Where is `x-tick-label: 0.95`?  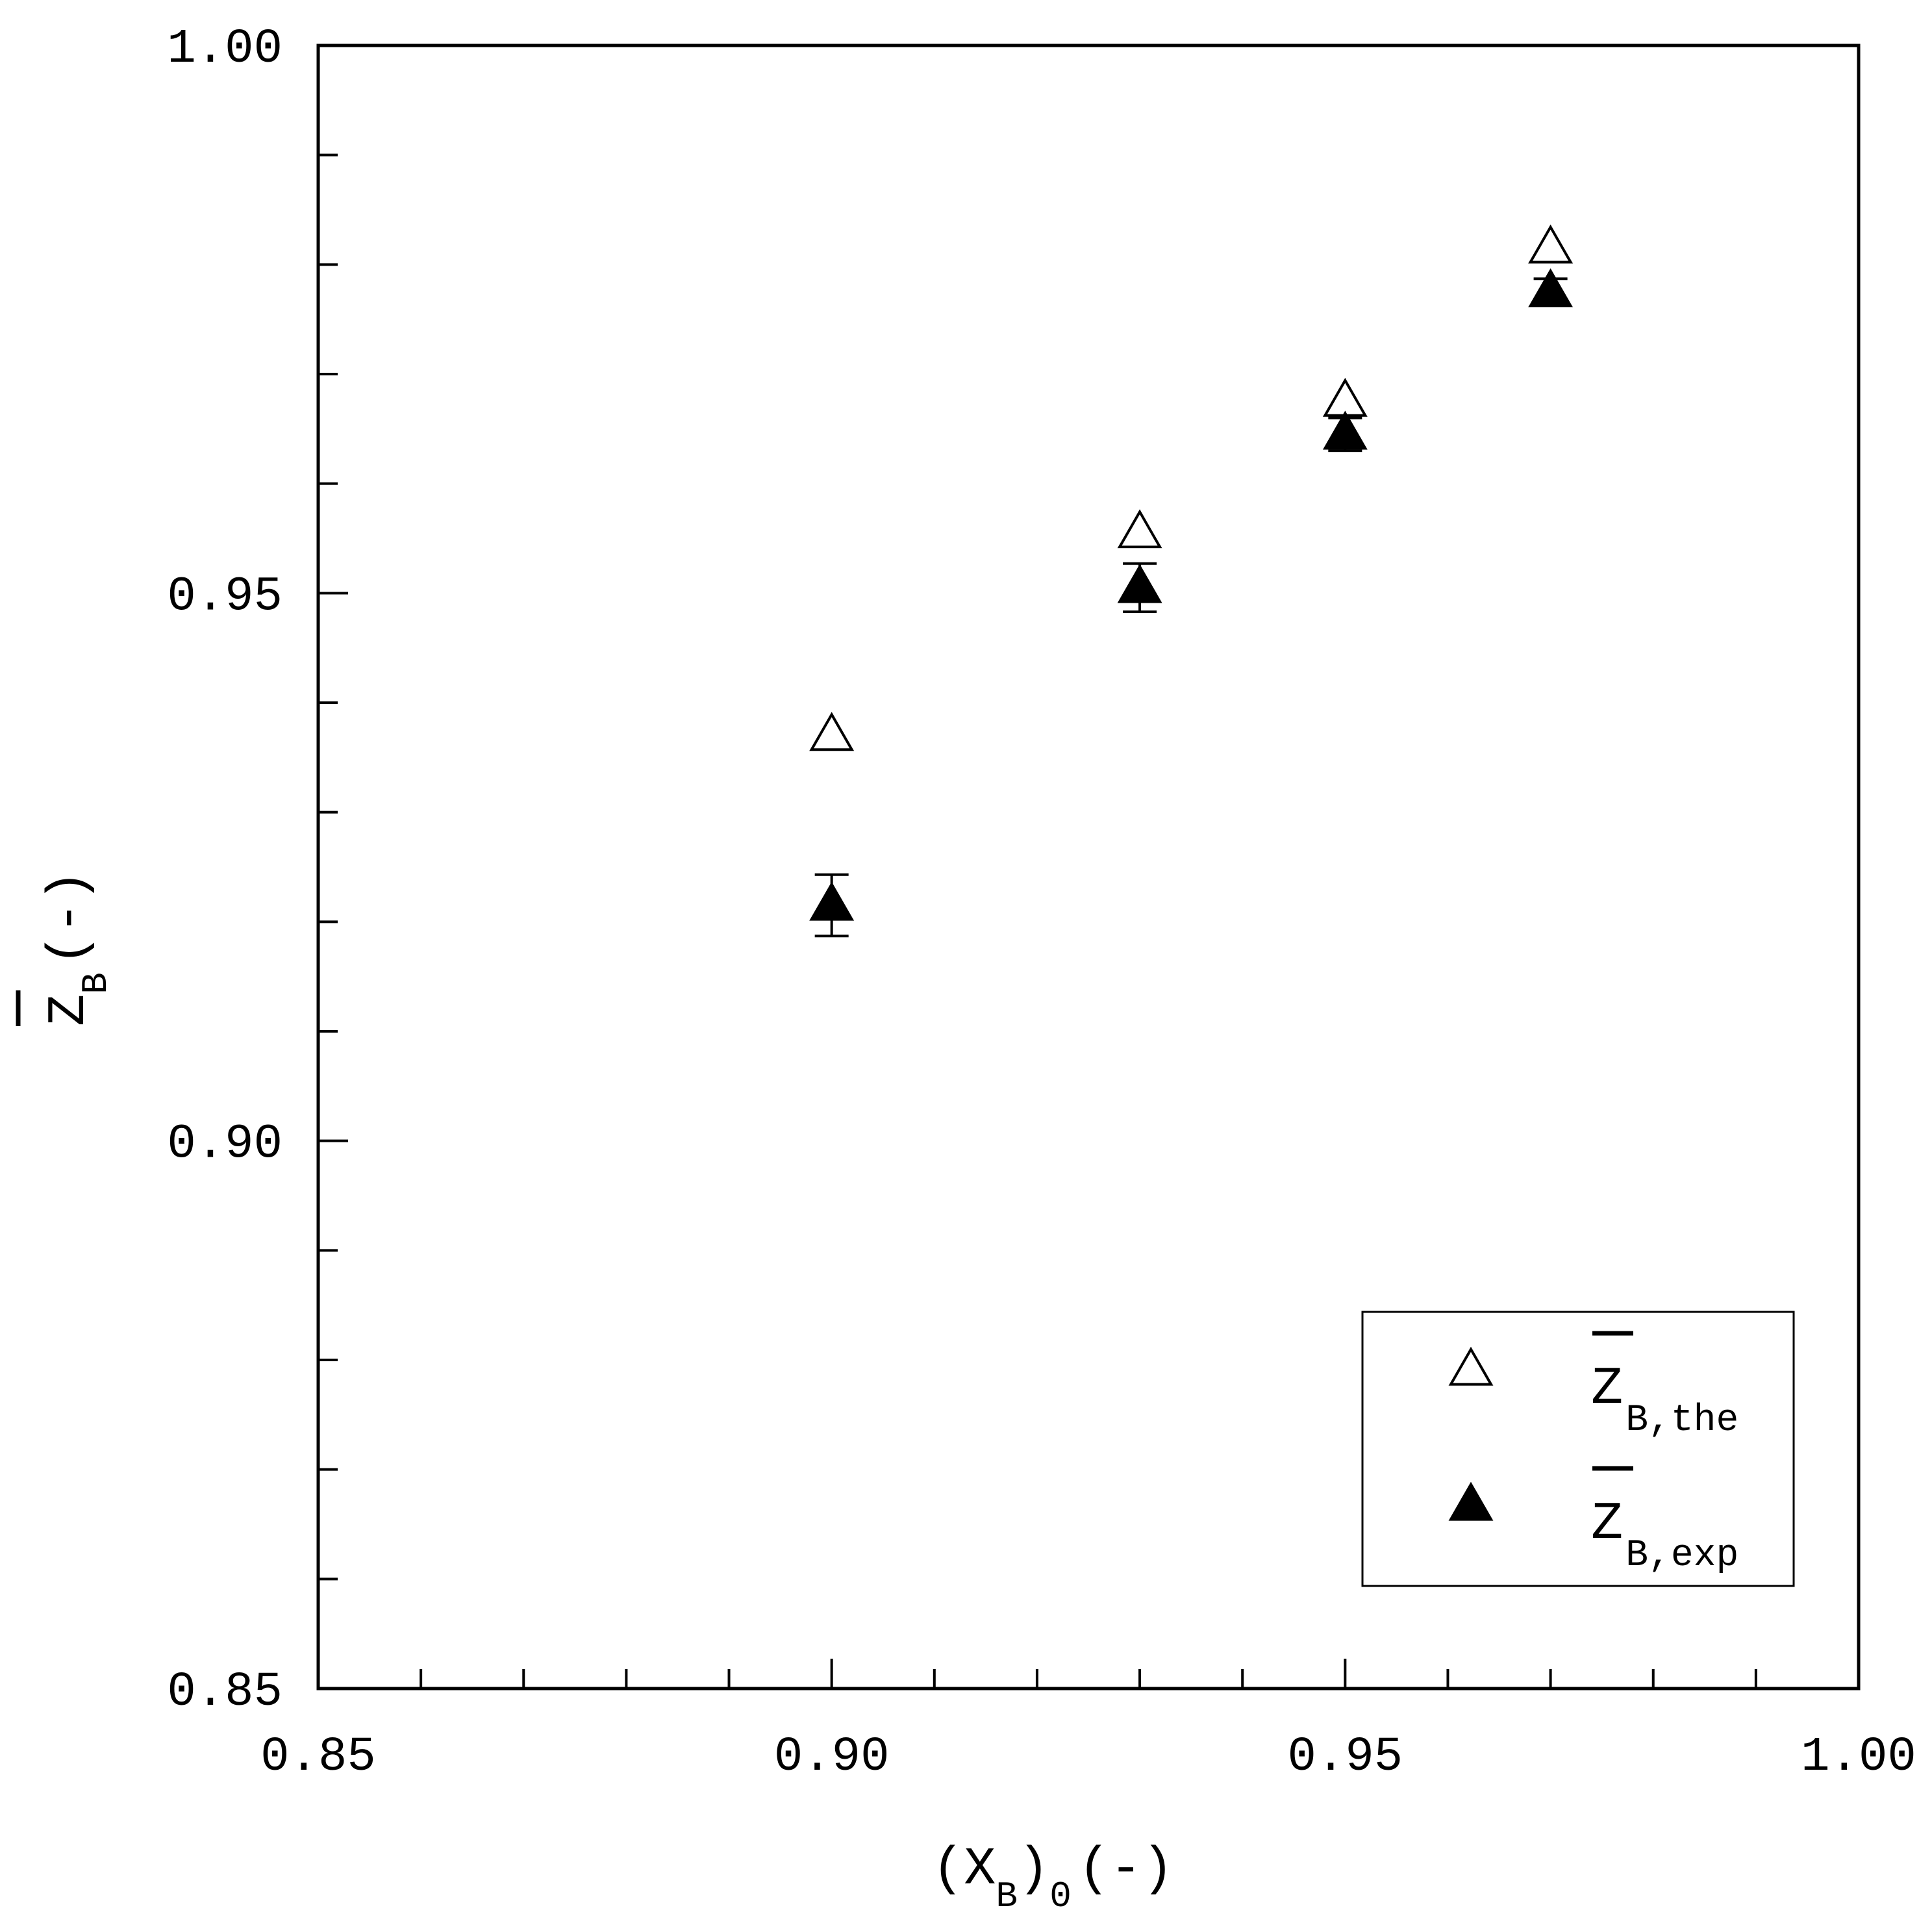
x-tick-label: 0.95 is located at coordinates (1345, 1757).